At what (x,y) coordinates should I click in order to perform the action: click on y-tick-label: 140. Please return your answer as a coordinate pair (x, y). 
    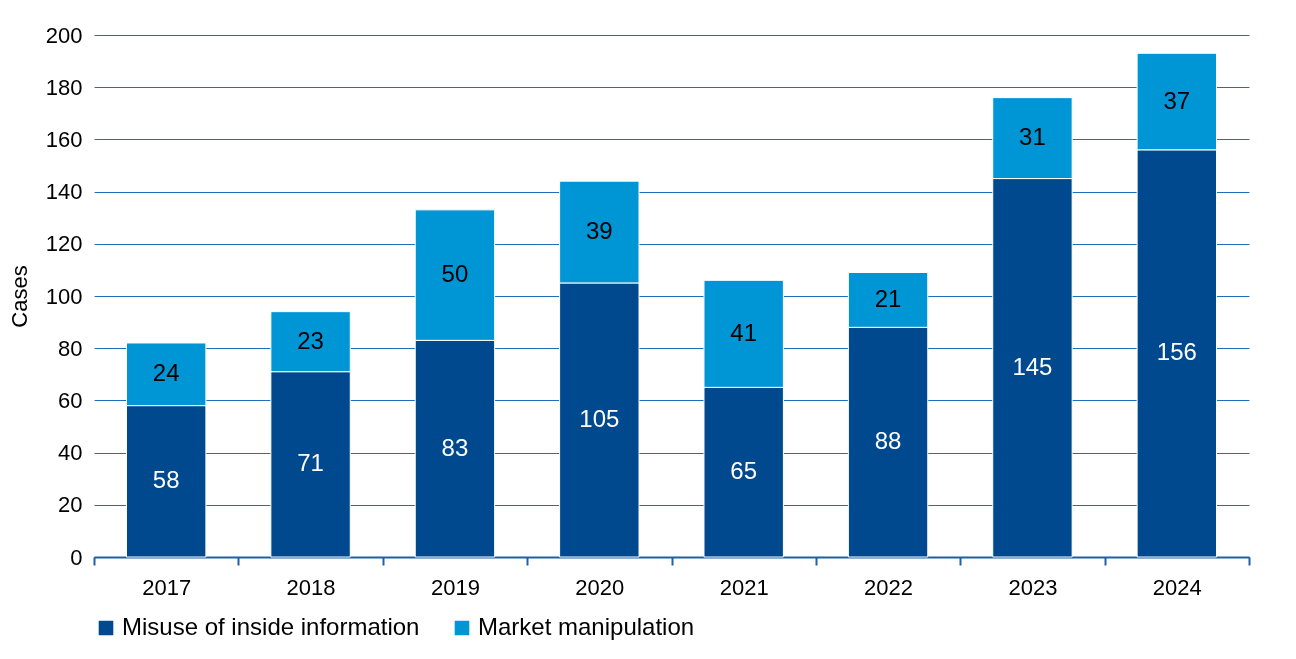
    Looking at the image, I should click on (64, 192).